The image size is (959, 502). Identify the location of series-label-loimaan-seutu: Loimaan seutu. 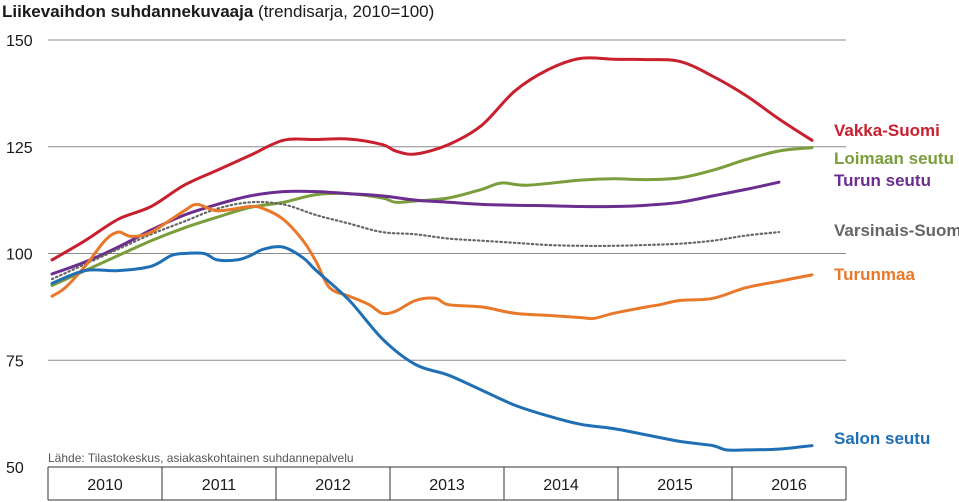
(894, 158).